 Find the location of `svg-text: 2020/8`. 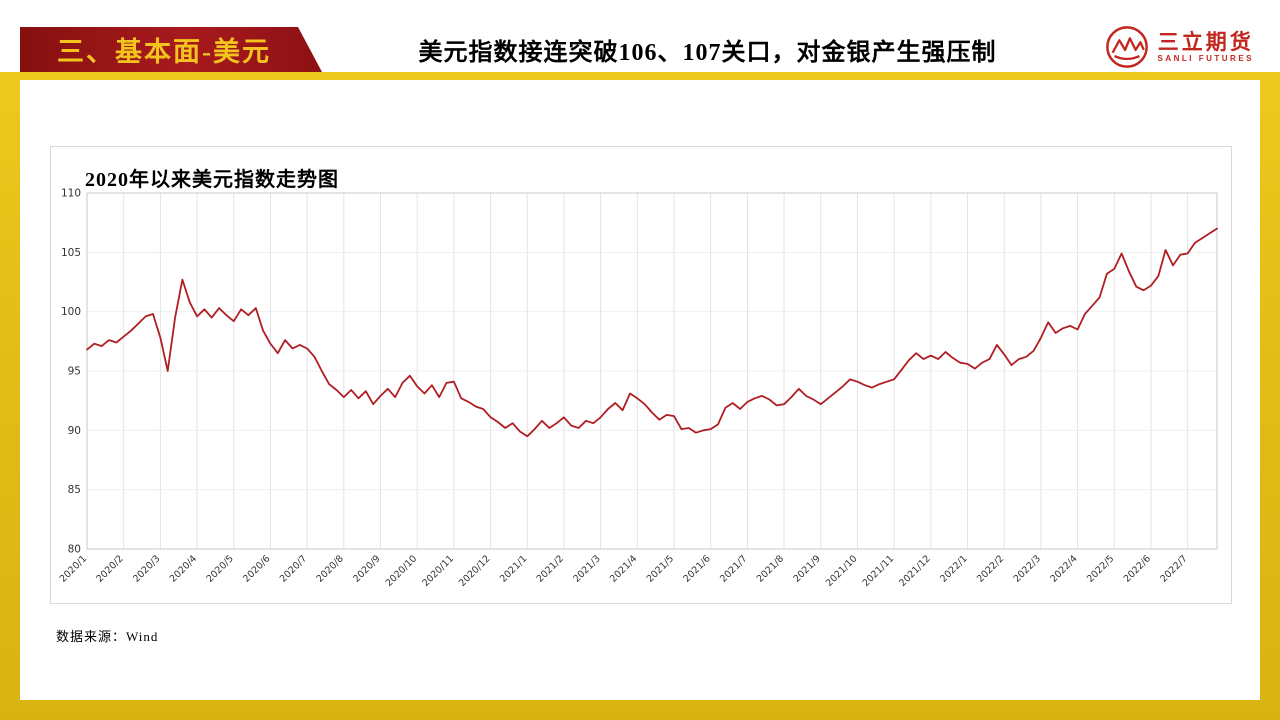

svg-text: 2020/8 is located at coordinates (330, 568).